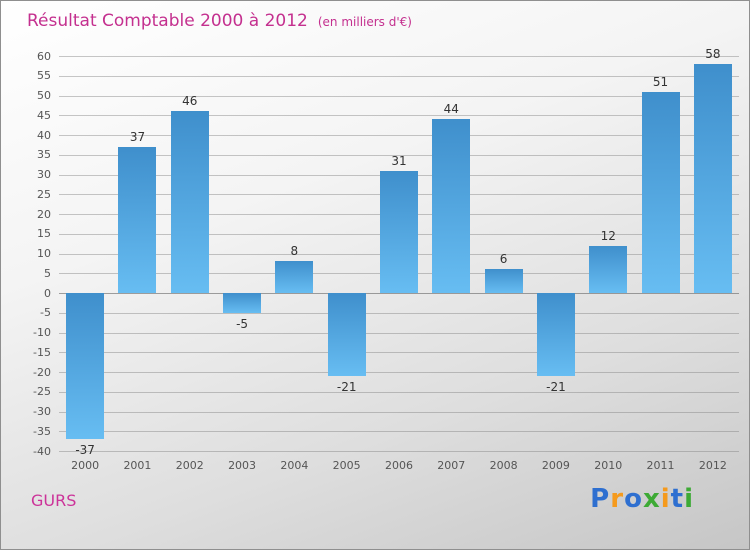  What do you see at coordinates (677, 499) in the screenshot?
I see `logo-letter: t` at bounding box center [677, 499].